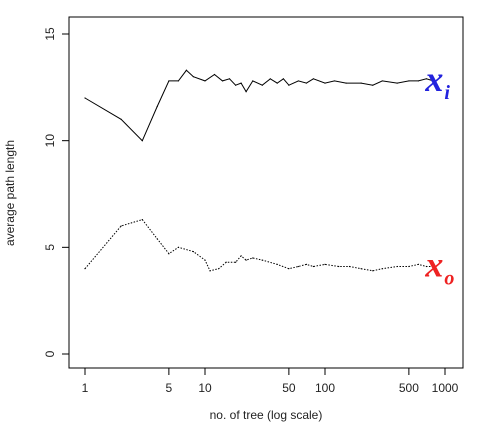  I want to click on y-tick-label: 15, so click(50, 34).